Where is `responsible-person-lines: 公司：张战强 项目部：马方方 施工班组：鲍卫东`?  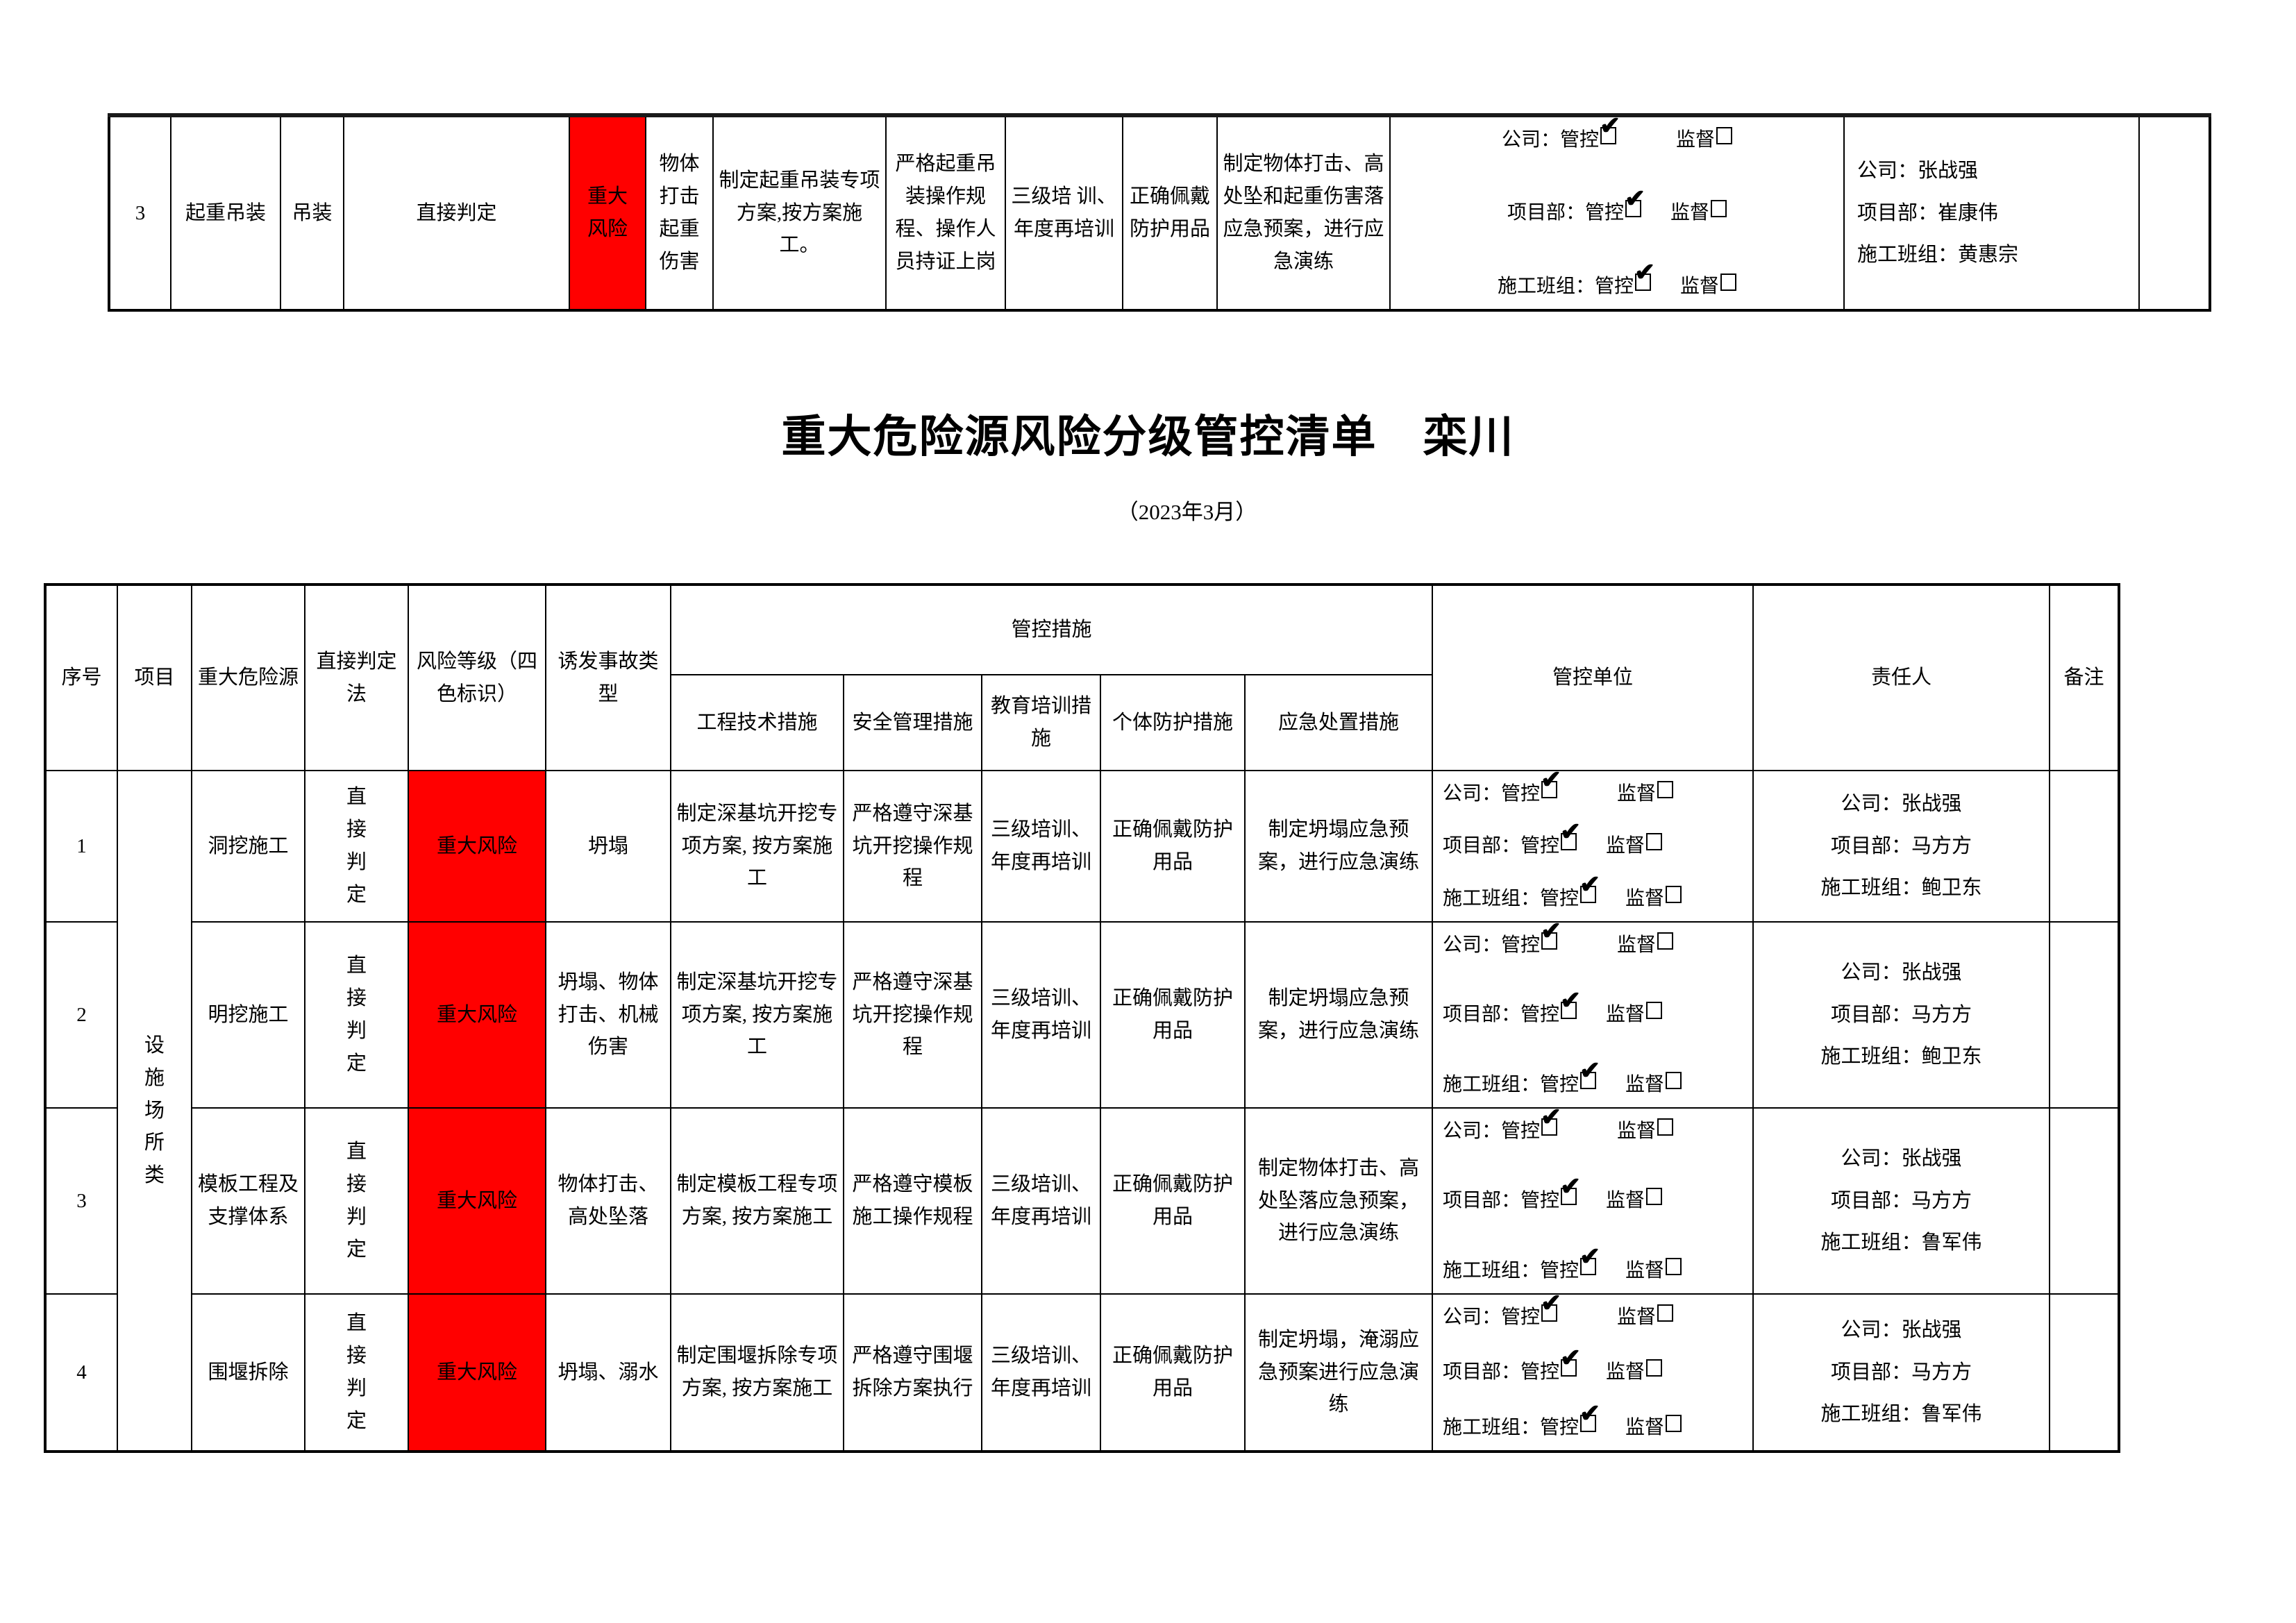
responsible-person-lines: 公司：张战强 项目部：马方方 施工班组：鲍卫东 is located at coordinates (1901, 1015).